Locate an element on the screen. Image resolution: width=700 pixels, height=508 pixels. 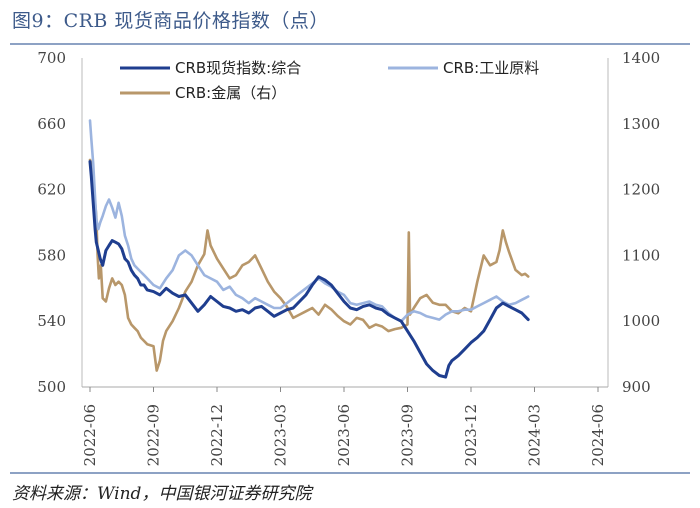
right-tick-label: 1200 is located at coordinates (641, 190).